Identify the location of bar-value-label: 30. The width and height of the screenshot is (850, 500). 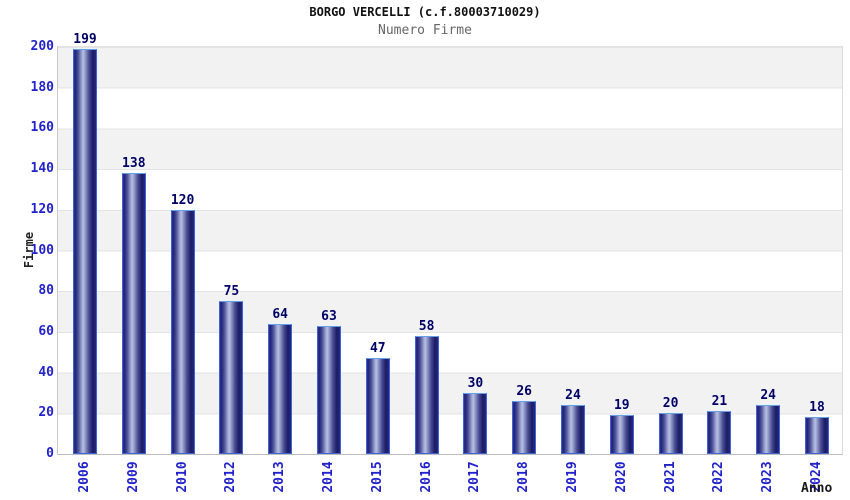
(475, 383).